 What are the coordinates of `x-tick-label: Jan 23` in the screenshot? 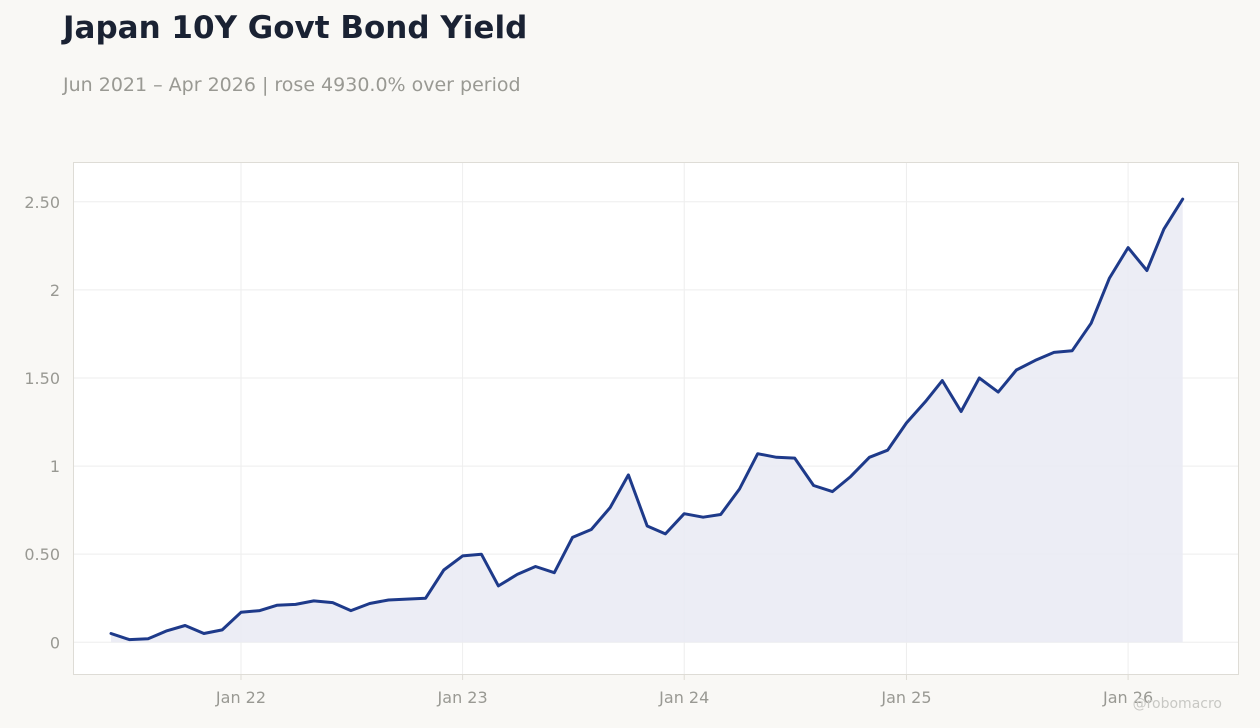 It's located at (462, 697).